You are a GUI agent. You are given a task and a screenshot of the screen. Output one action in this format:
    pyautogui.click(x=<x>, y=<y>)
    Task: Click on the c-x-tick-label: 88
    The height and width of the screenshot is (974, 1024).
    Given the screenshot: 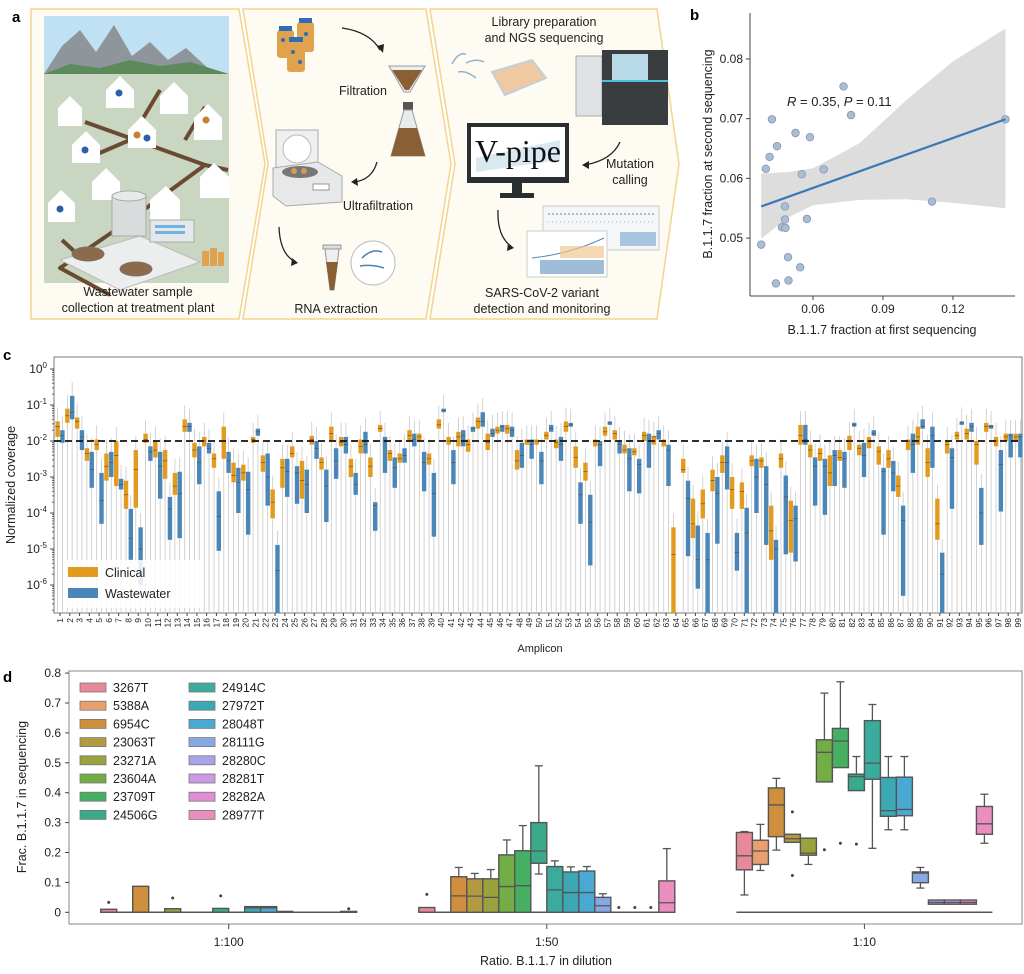 What is the action you would take?
    pyautogui.click(x=910, y=623)
    